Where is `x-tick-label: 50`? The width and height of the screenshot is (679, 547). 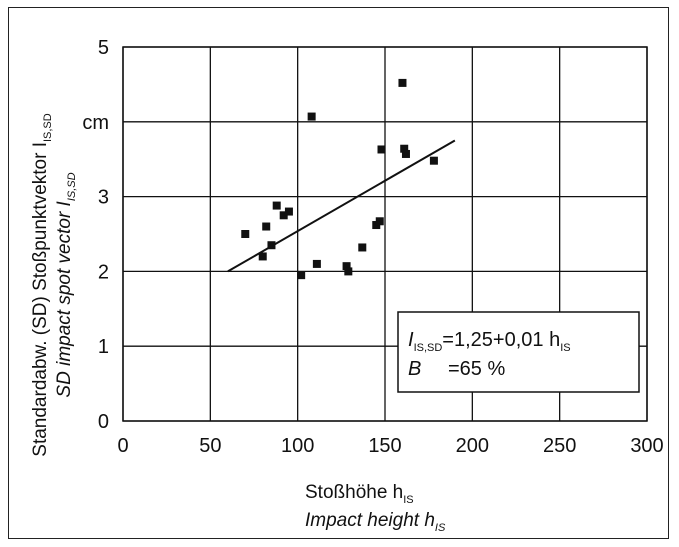
x-tick-label: 50 is located at coordinates (210, 446).